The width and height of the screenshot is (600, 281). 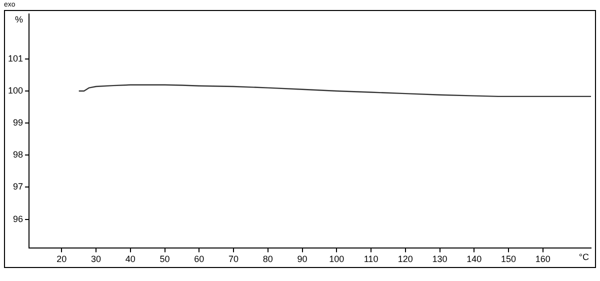 I want to click on x-axis-title: °C, so click(x=584, y=257).